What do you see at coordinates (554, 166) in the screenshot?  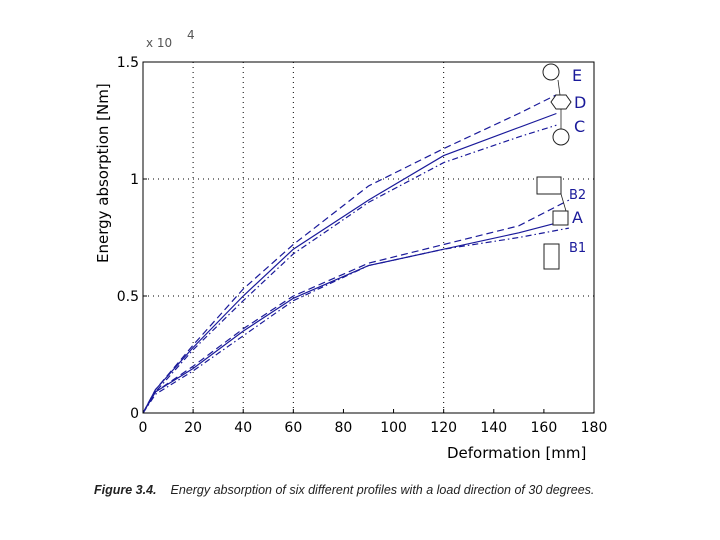 I see `profile-markers` at bounding box center [554, 166].